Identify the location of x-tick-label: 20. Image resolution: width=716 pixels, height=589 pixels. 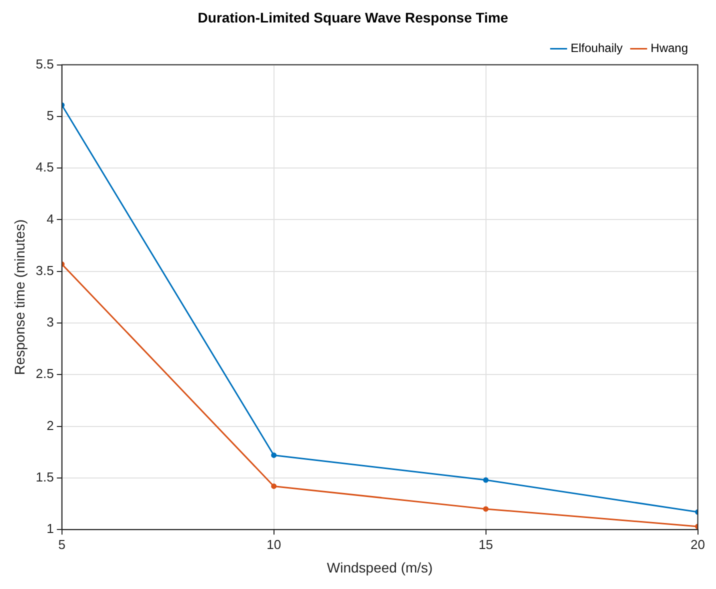
(698, 544).